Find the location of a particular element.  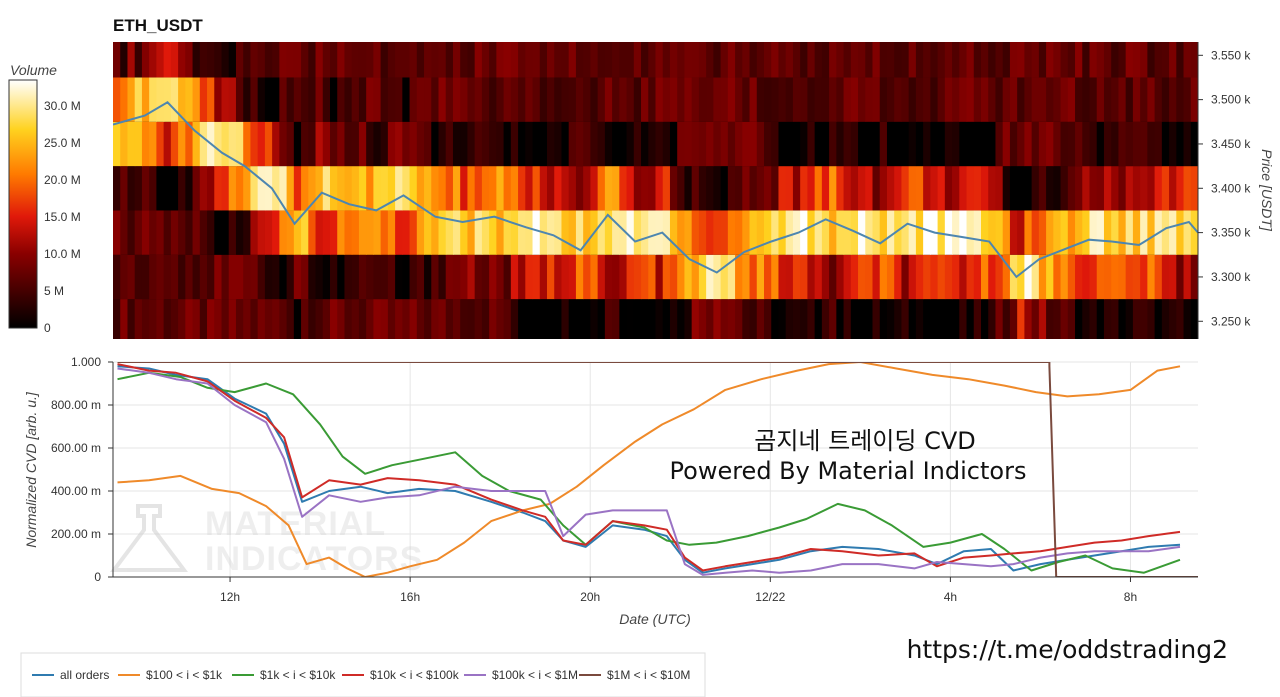

telegram-link: https://t.me/oddstrading2 is located at coordinates (1067, 649).